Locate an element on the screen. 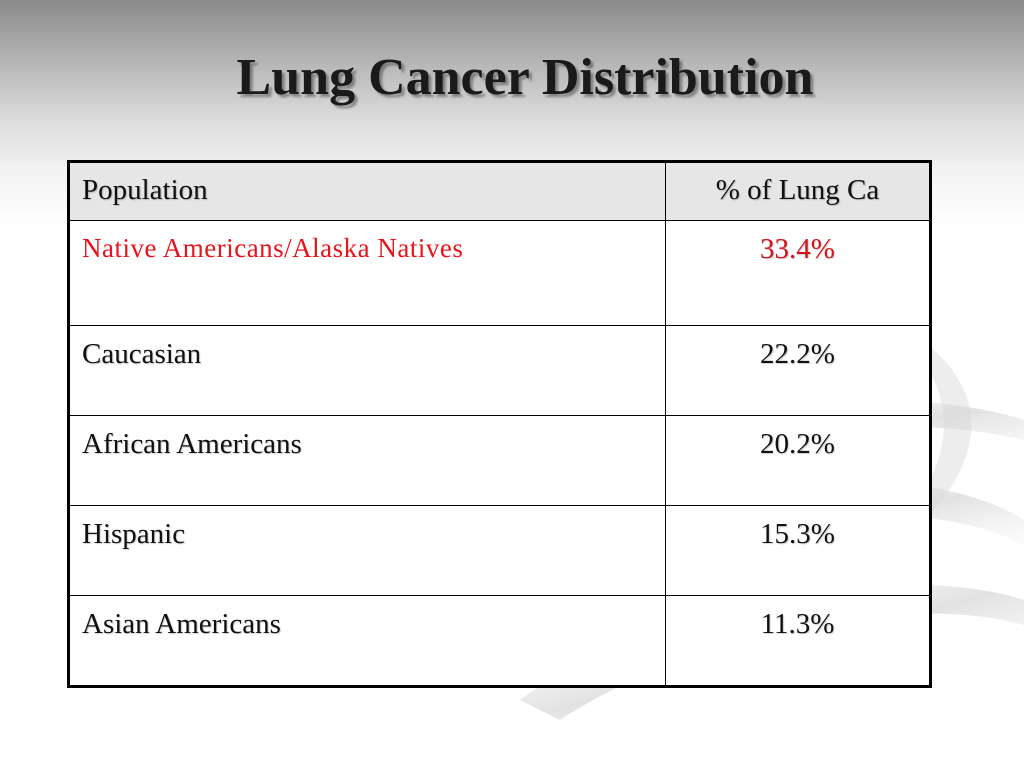  slide-title: Lung Cancer Distribution is located at coordinates (525, 77).